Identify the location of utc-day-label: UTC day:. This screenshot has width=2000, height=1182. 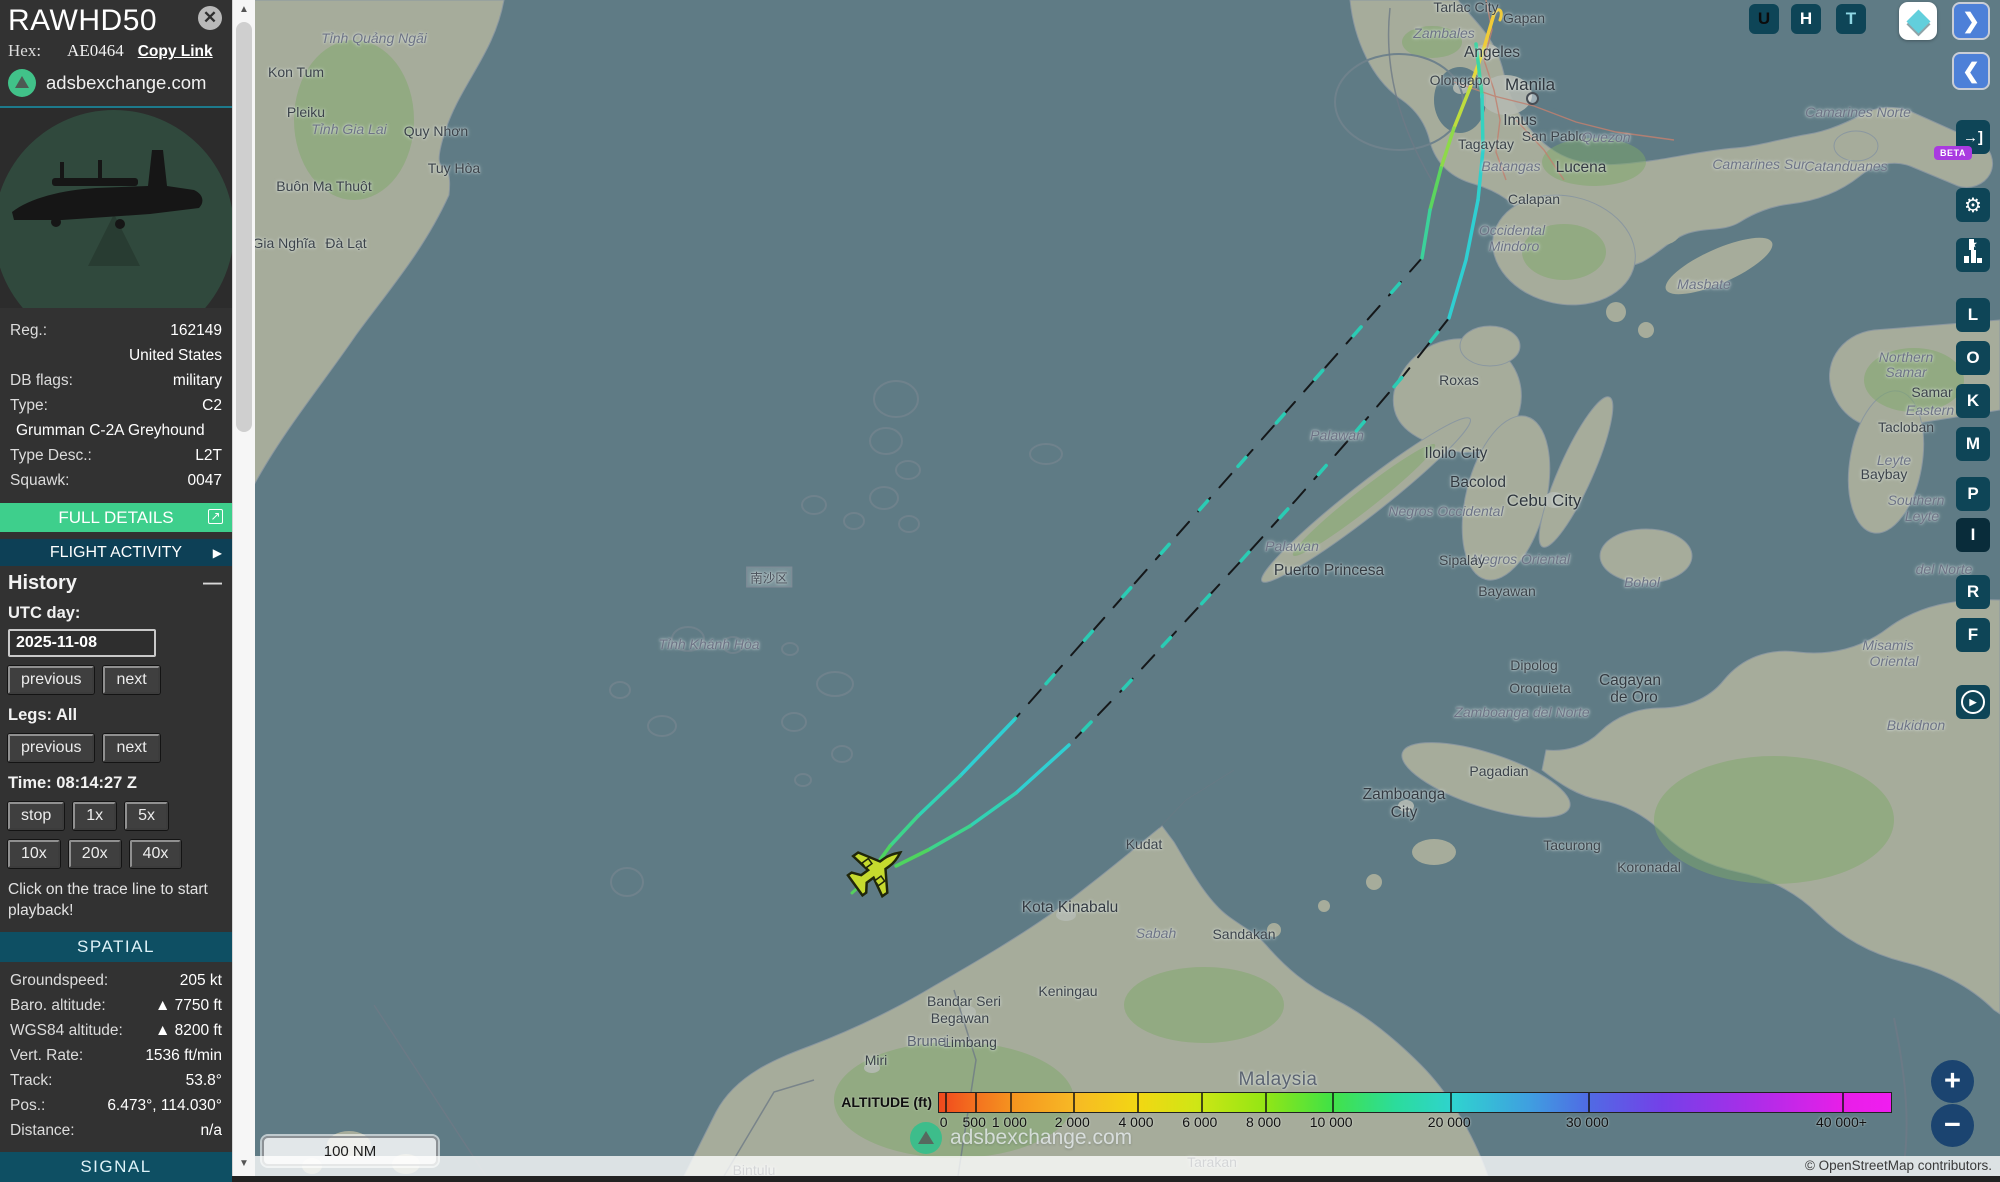
(44, 613).